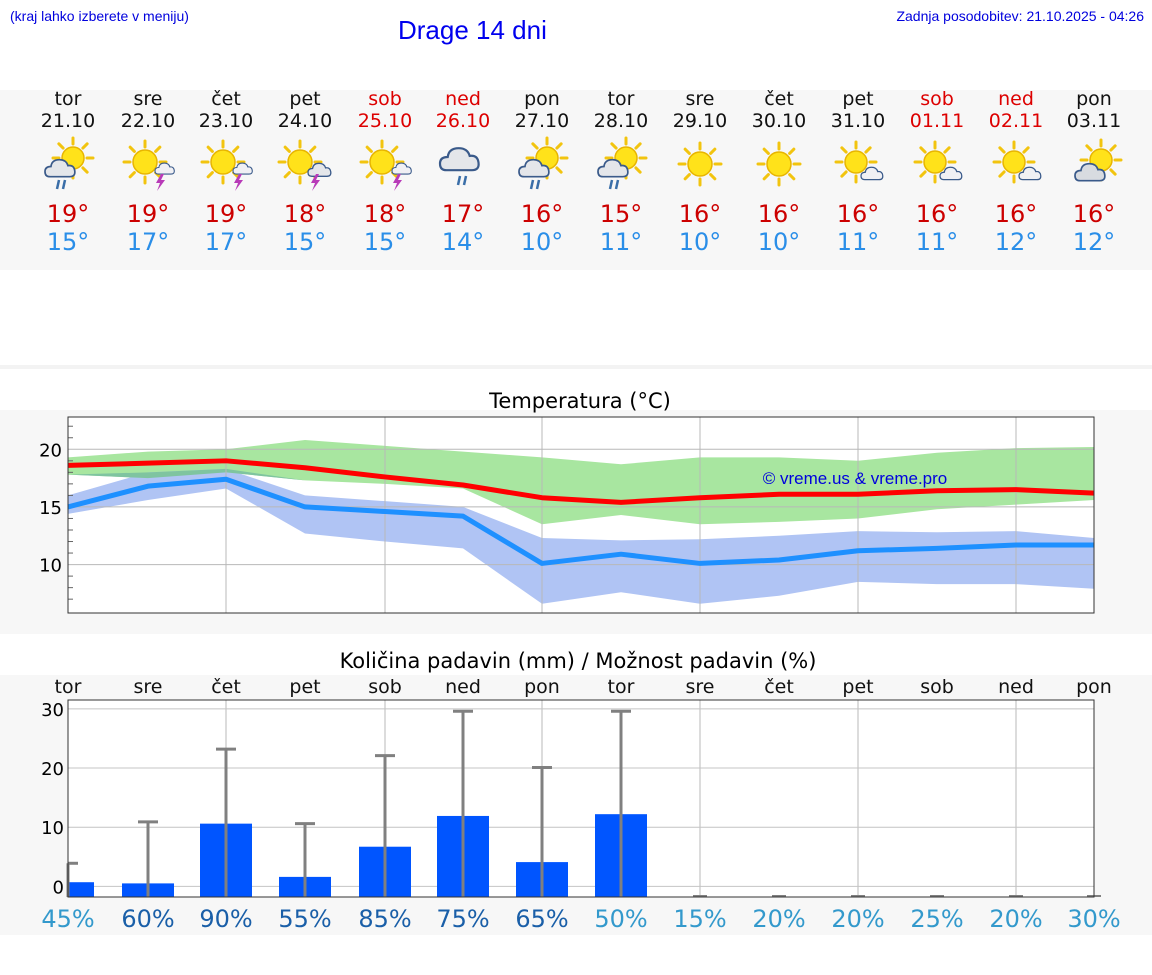 Image resolution: width=1152 pixels, height=975 pixels. I want to click on day-date: 02.11, so click(1016, 121).